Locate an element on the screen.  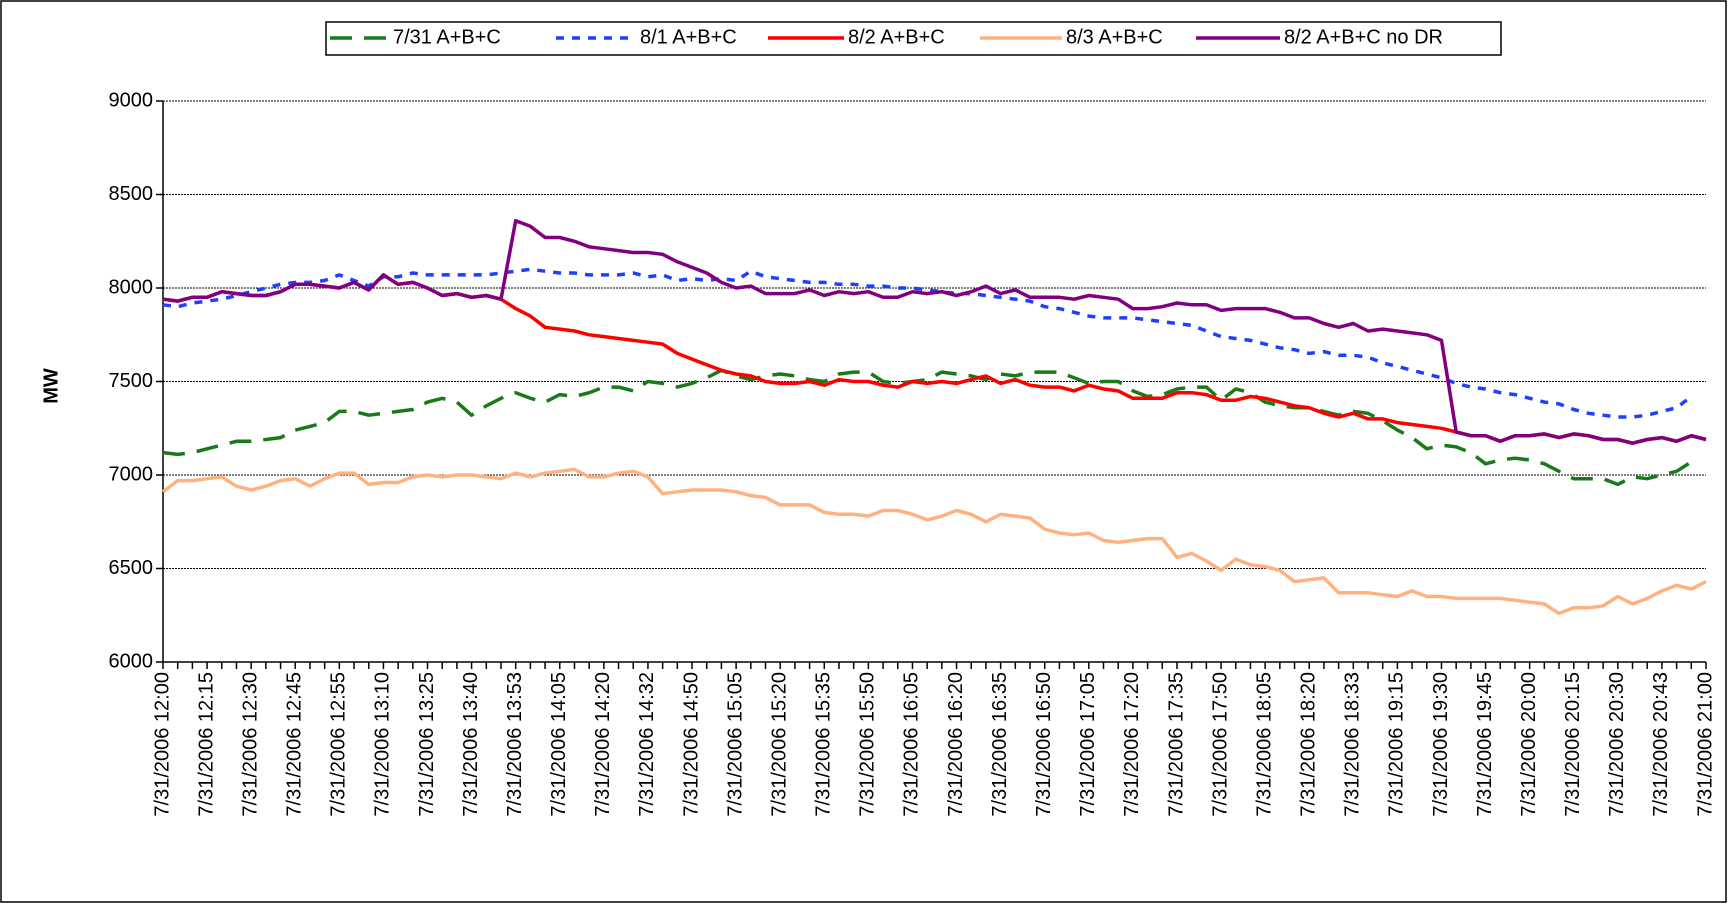
x-tick-label: 7/31/2006 12:55 is located at coordinates (339, 744).